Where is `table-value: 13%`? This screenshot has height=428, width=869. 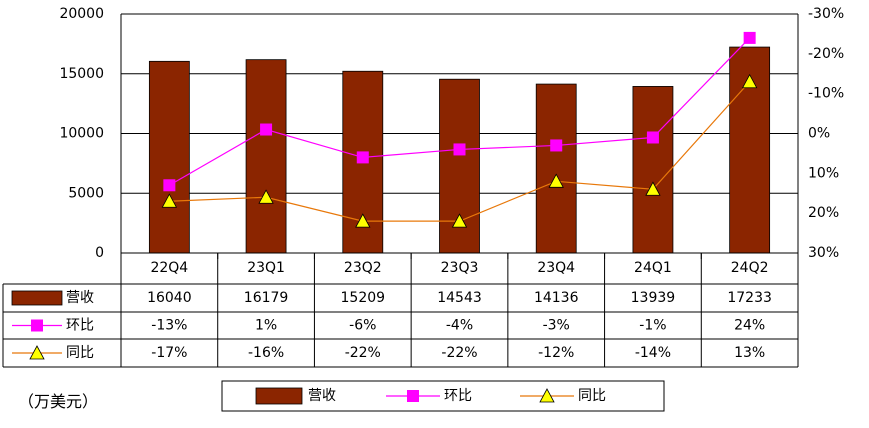
table-value: 13% is located at coordinates (749, 353).